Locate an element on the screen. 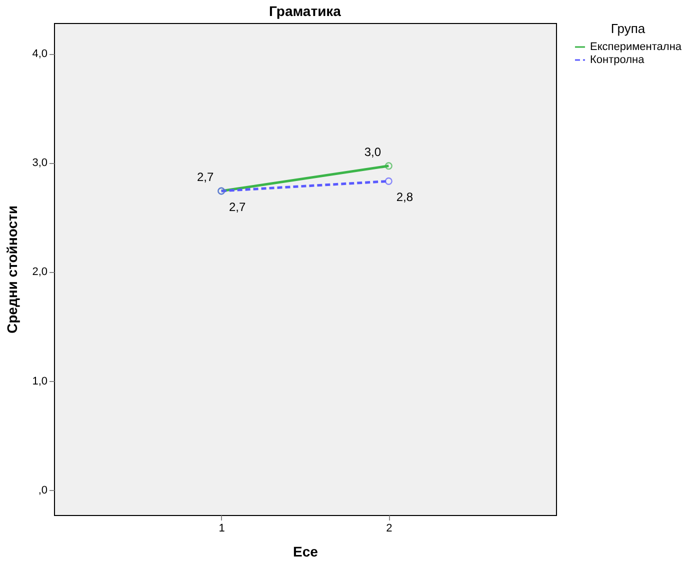 This screenshot has height=575, width=689. chart-title: Граматика is located at coordinates (305, 11).